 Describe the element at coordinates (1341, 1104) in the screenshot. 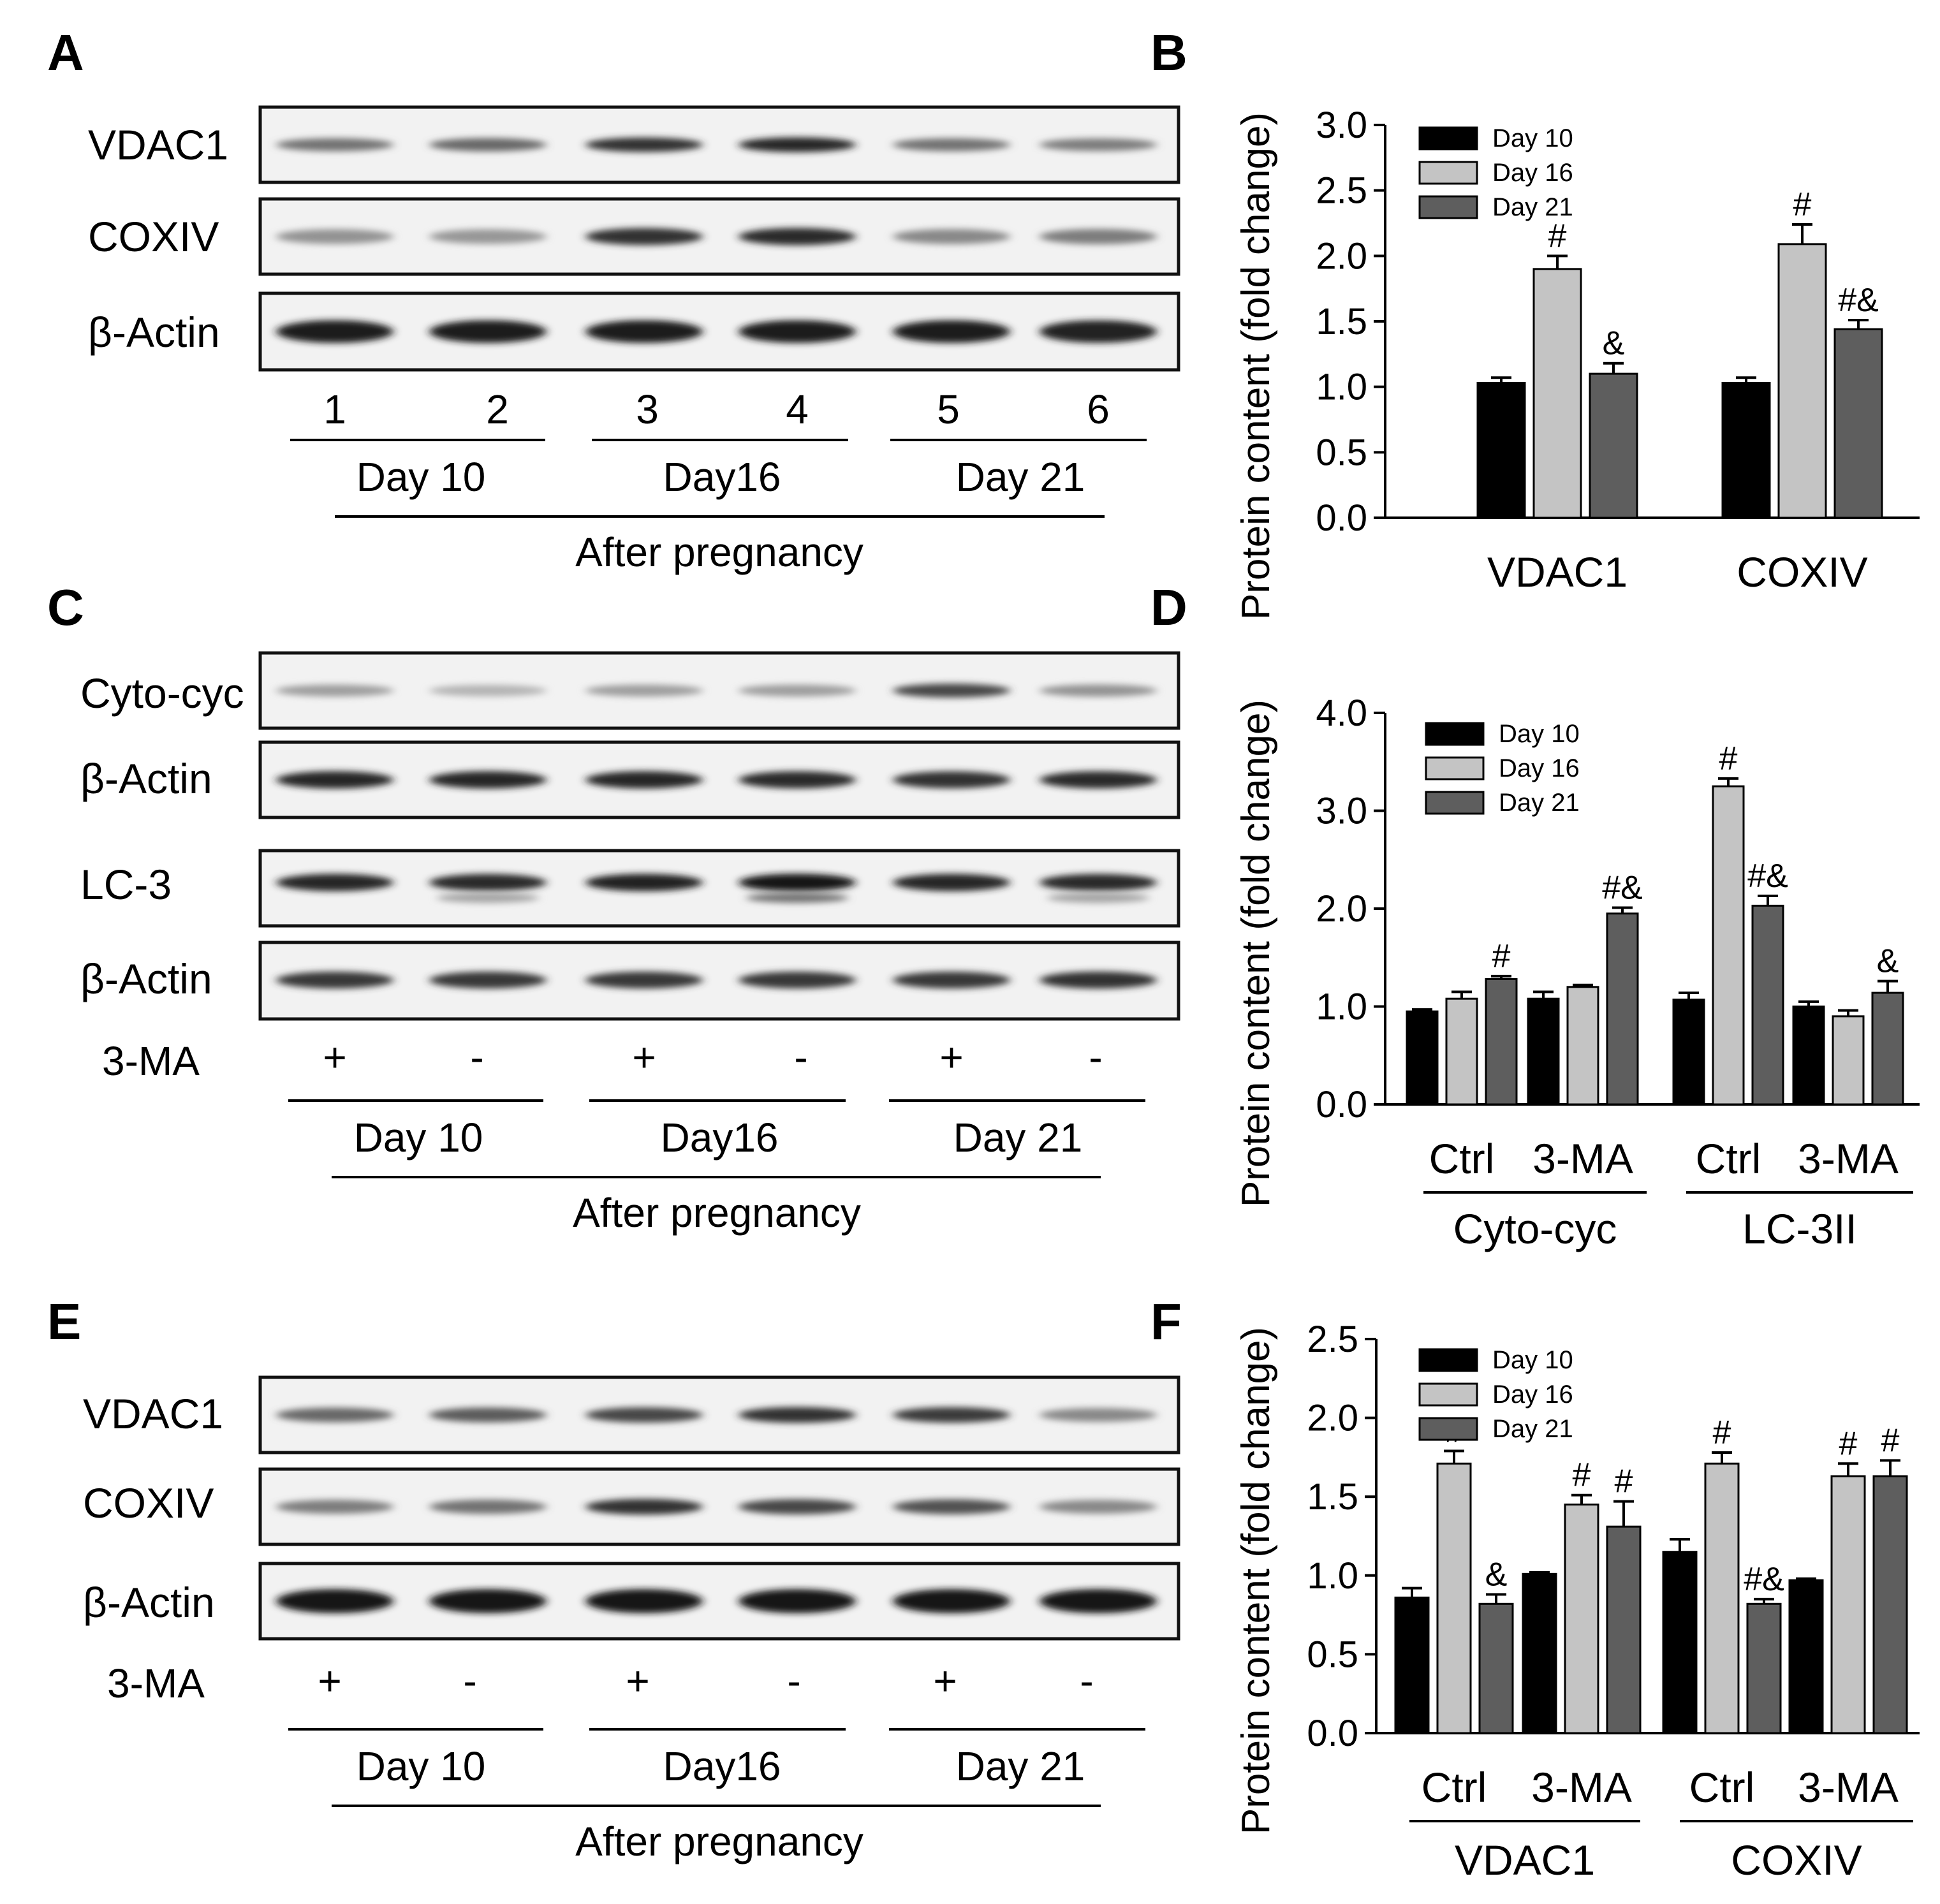

I see `y-tick-label: 0.0` at that location.